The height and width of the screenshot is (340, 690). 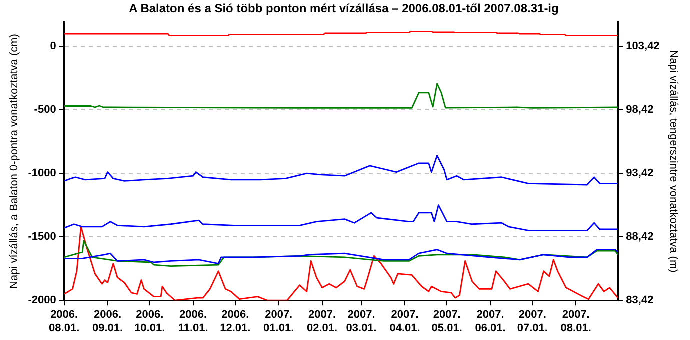 What do you see at coordinates (53, 46) in the screenshot?
I see `y-tick-label: 0` at bounding box center [53, 46].